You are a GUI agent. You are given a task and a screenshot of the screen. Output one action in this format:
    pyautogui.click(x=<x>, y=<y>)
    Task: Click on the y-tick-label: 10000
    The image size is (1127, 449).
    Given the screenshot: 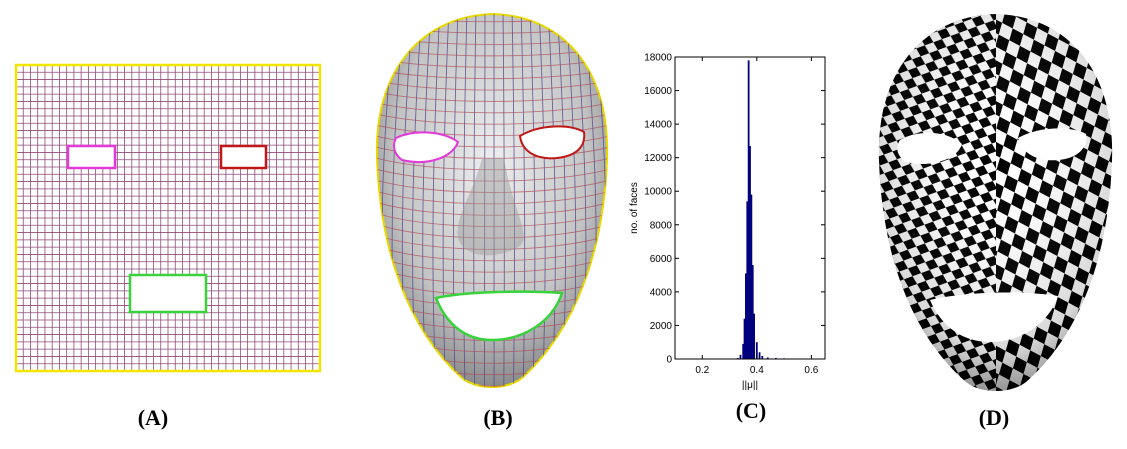 What is the action you would take?
    pyautogui.click(x=658, y=192)
    